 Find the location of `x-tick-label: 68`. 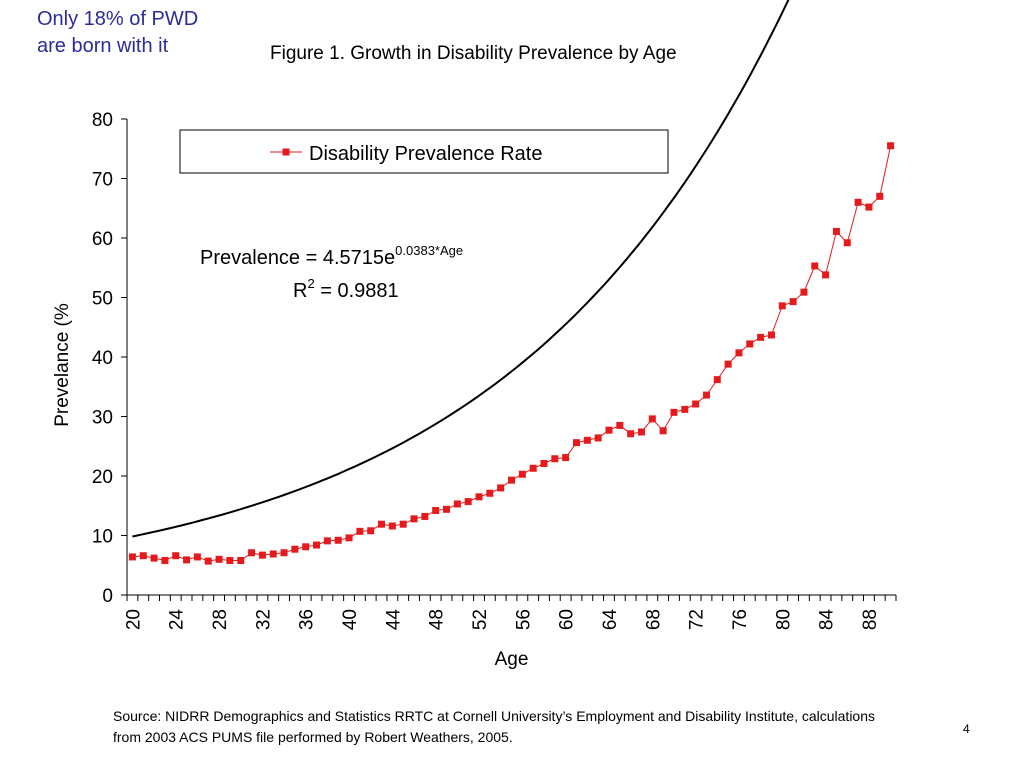

x-tick-label: 68 is located at coordinates (653, 619).